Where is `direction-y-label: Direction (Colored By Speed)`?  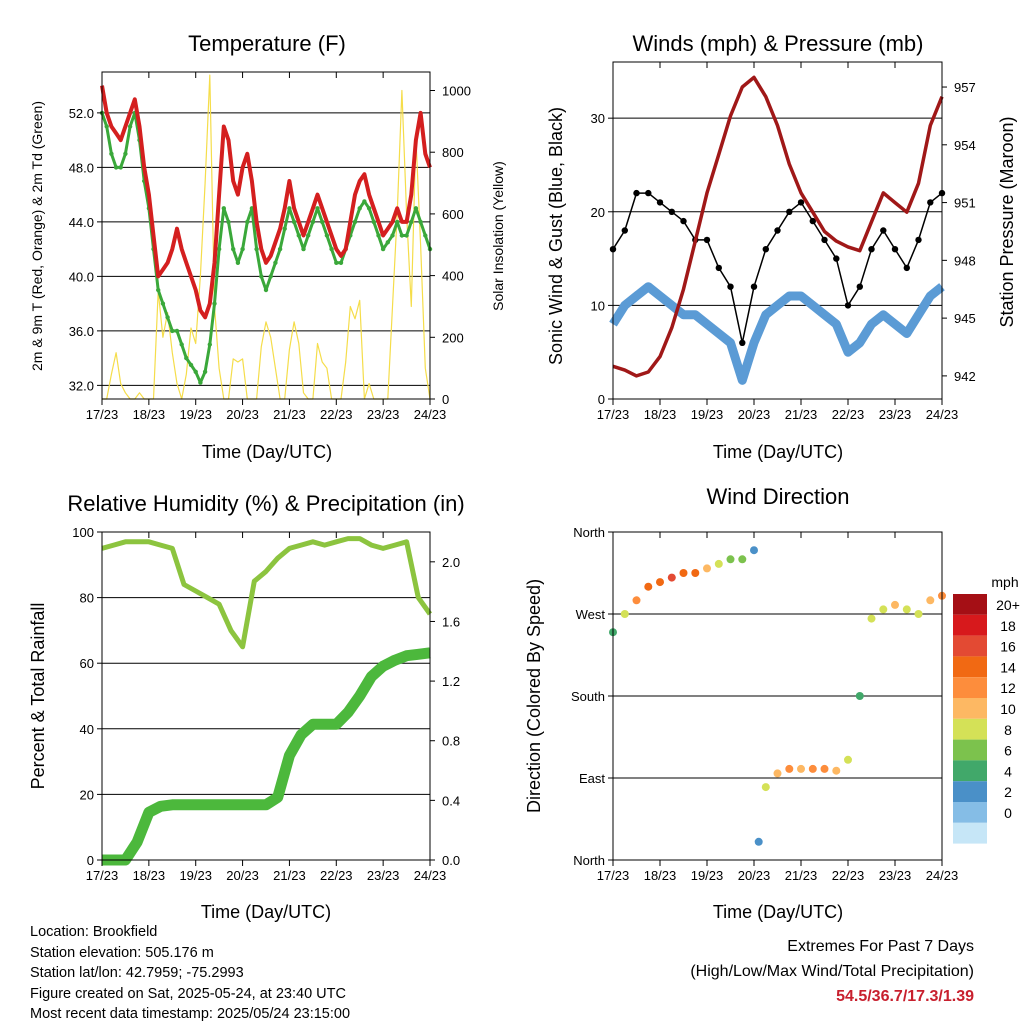 direction-y-label: Direction (Colored By Speed) is located at coordinates (534, 696).